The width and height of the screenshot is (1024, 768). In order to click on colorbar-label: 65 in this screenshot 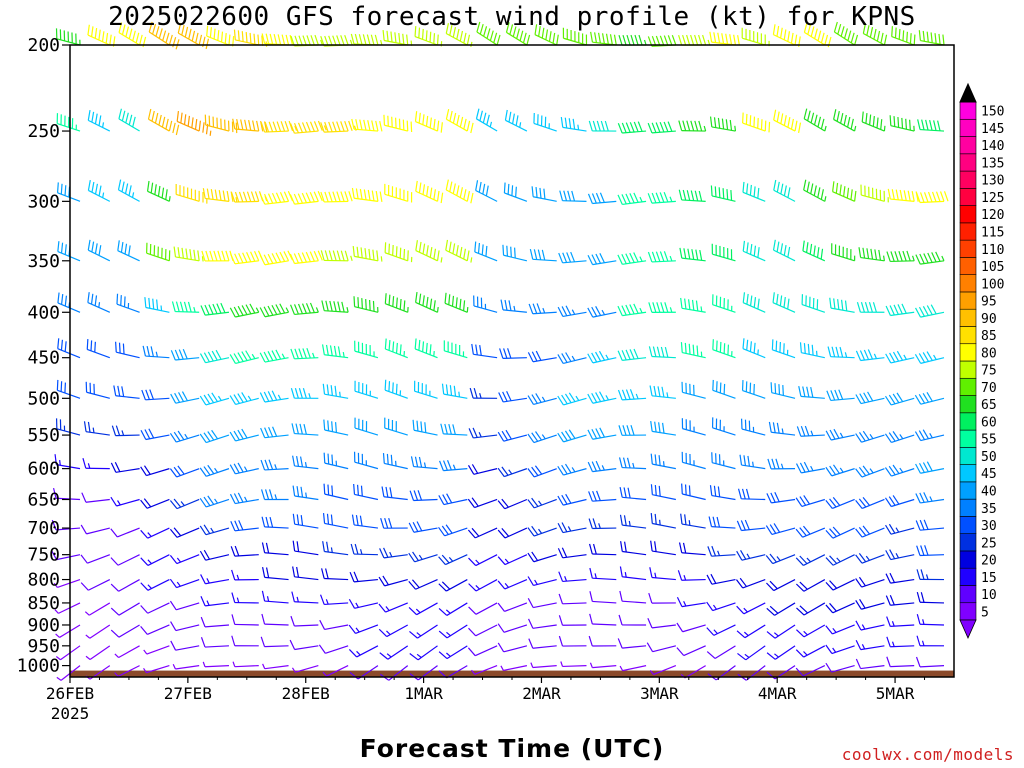, I will do `click(989, 405)`.